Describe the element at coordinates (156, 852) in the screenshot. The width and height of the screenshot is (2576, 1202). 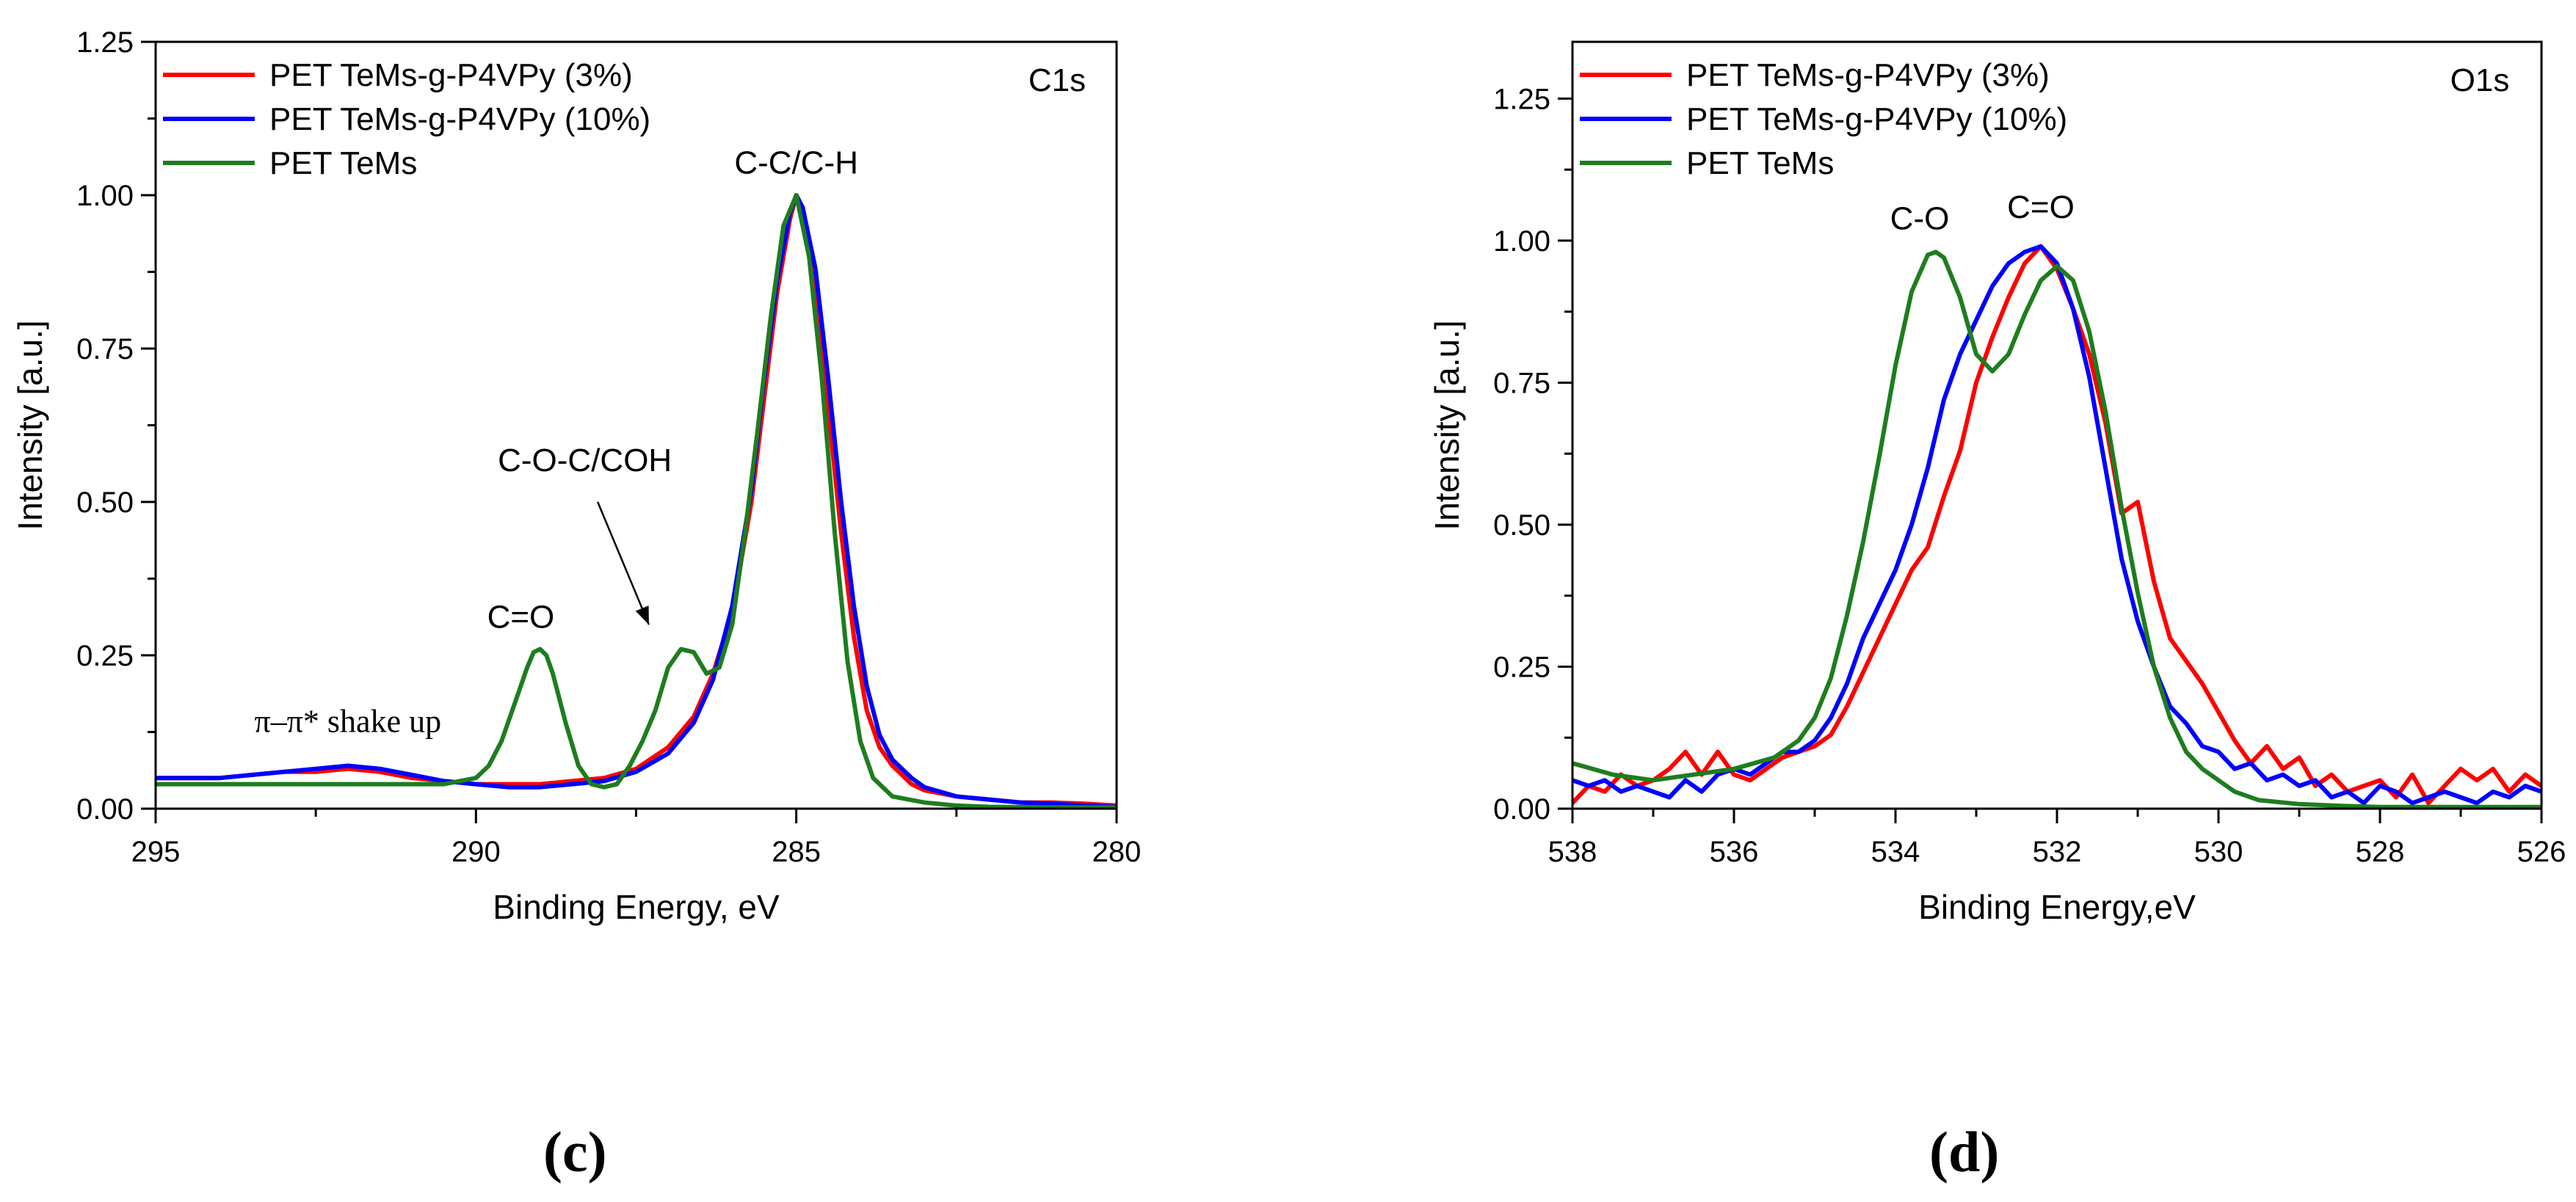
I see `x-tick-label: 295` at that location.